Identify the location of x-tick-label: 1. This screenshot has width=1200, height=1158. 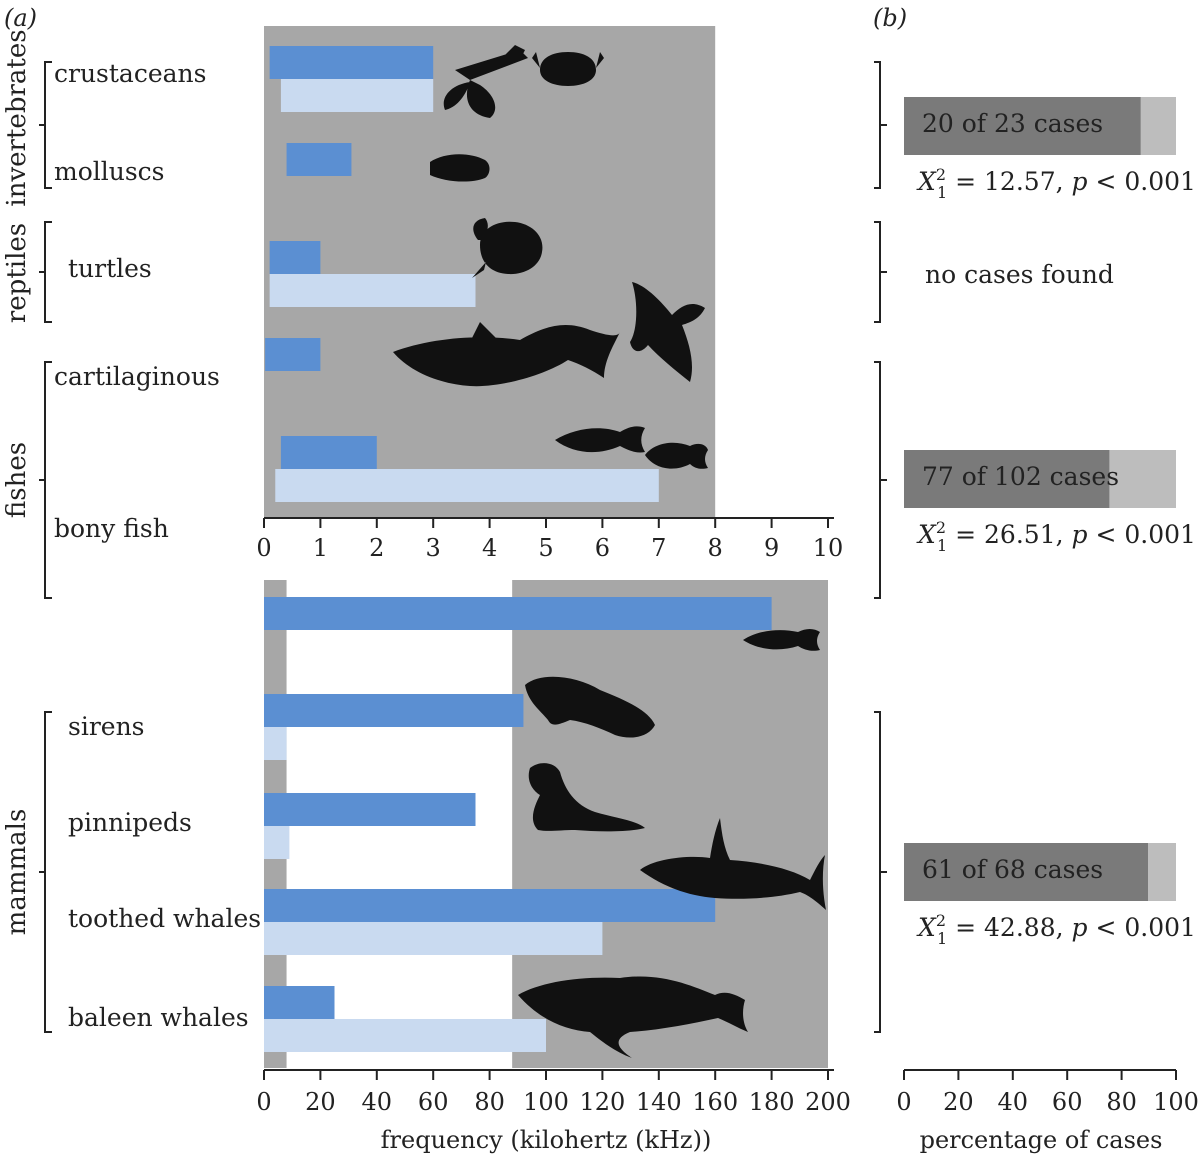
(320, 548).